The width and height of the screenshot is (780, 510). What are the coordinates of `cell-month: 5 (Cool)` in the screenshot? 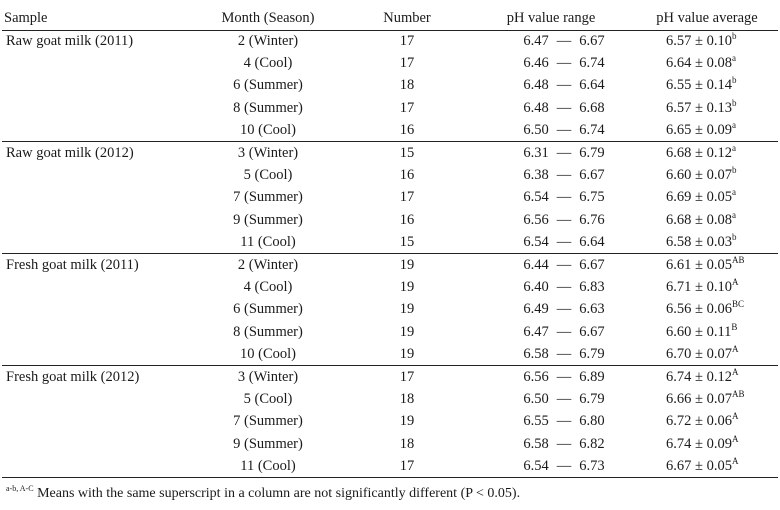 It's located at (268, 175).